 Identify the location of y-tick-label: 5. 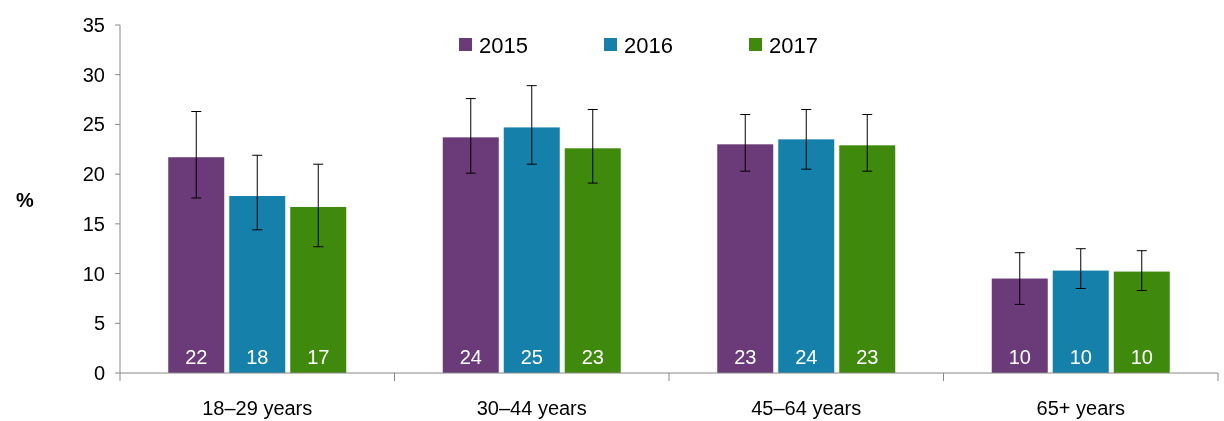
(99, 323).